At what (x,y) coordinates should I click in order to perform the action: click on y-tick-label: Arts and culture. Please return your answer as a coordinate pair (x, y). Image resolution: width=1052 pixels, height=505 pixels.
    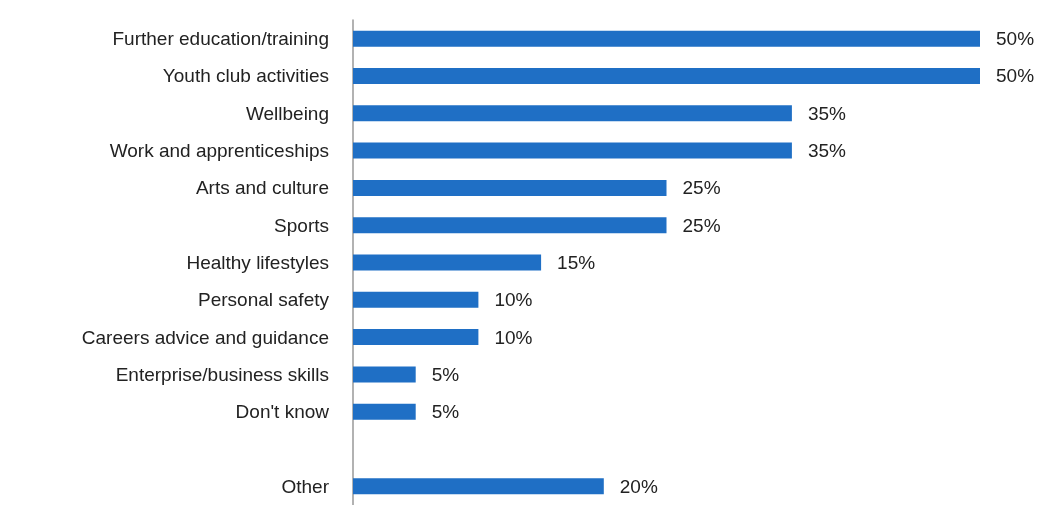
    Looking at the image, I should click on (262, 188).